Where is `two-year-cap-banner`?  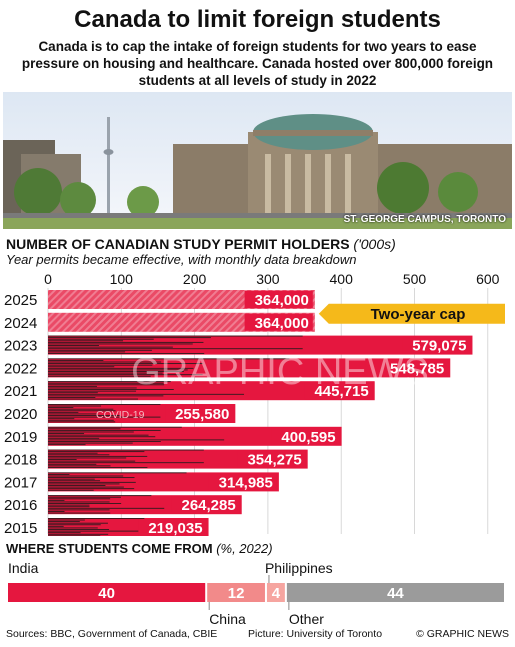
two-year-cap-banner is located at coordinates (411, 313).